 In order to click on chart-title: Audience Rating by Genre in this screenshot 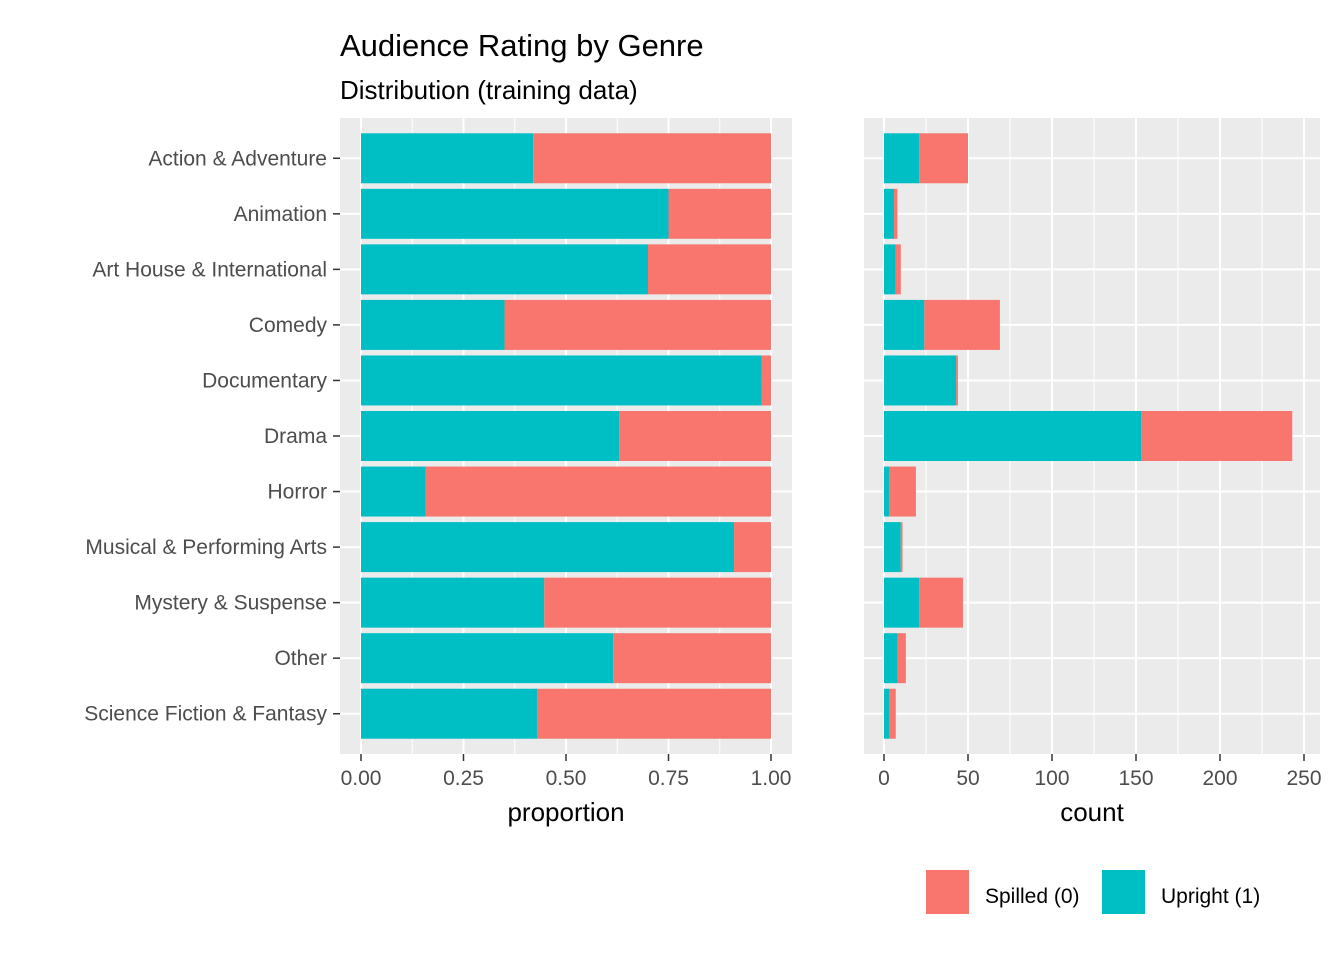, I will do `click(522, 45)`.